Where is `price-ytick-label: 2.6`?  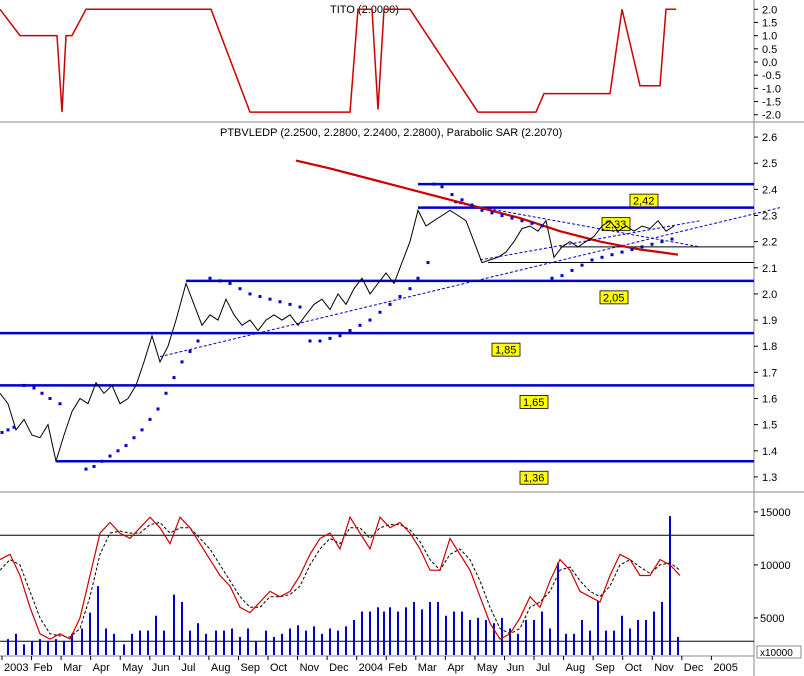 price-ytick-label: 2.6 is located at coordinates (769, 138).